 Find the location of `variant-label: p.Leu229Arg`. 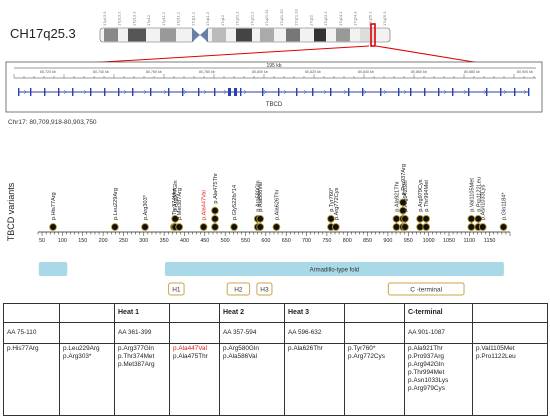

variant-label: p.Leu229Arg is located at coordinates (116, 204).